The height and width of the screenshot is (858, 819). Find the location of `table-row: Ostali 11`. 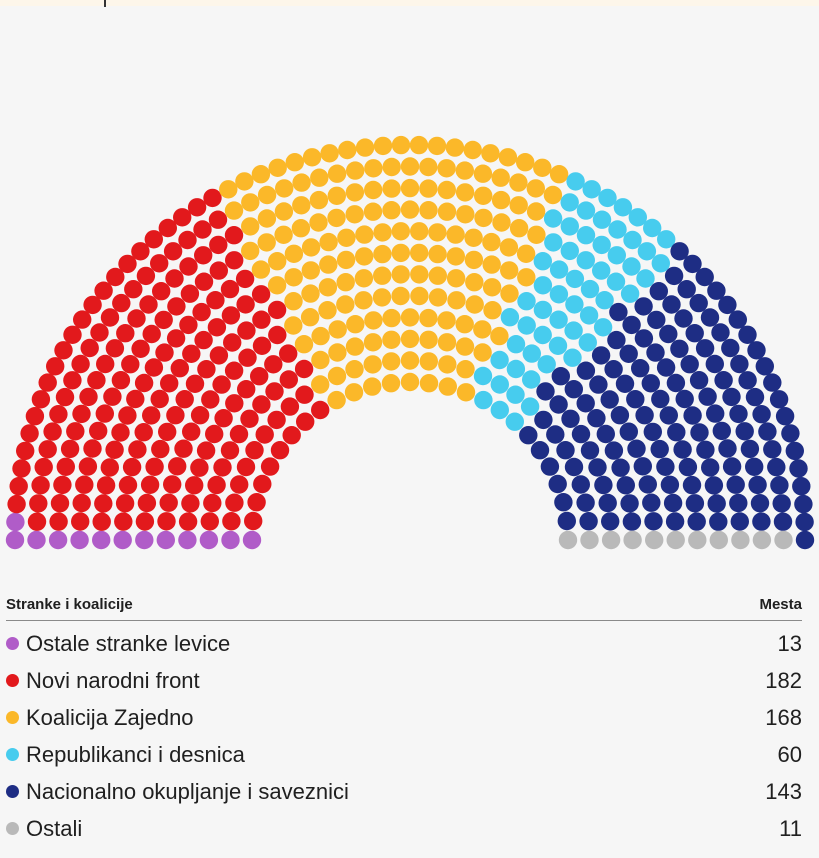

table-row: Ostali 11 is located at coordinates (404, 828).